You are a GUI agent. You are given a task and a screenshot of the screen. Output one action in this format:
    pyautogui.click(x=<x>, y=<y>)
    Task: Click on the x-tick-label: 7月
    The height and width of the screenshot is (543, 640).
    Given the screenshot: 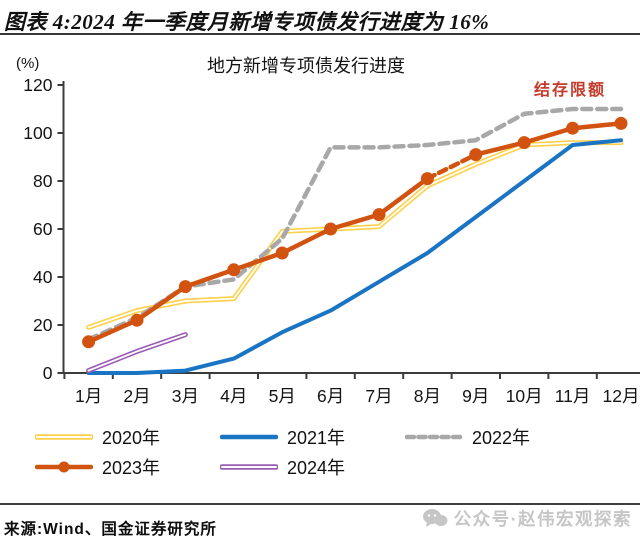 What is the action you would take?
    pyautogui.click(x=378, y=396)
    